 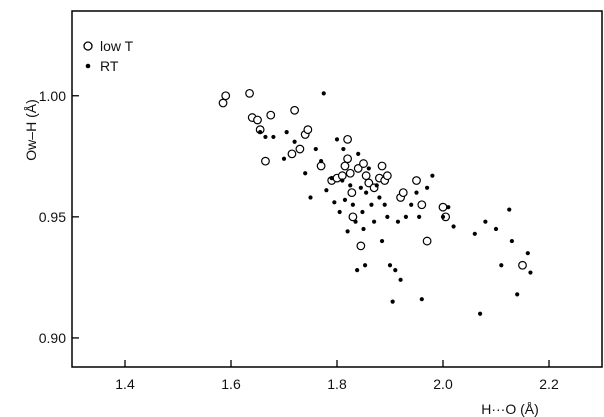 What do you see at coordinates (88, 46) in the screenshot?
I see `legend-marker-low-t` at bounding box center [88, 46].